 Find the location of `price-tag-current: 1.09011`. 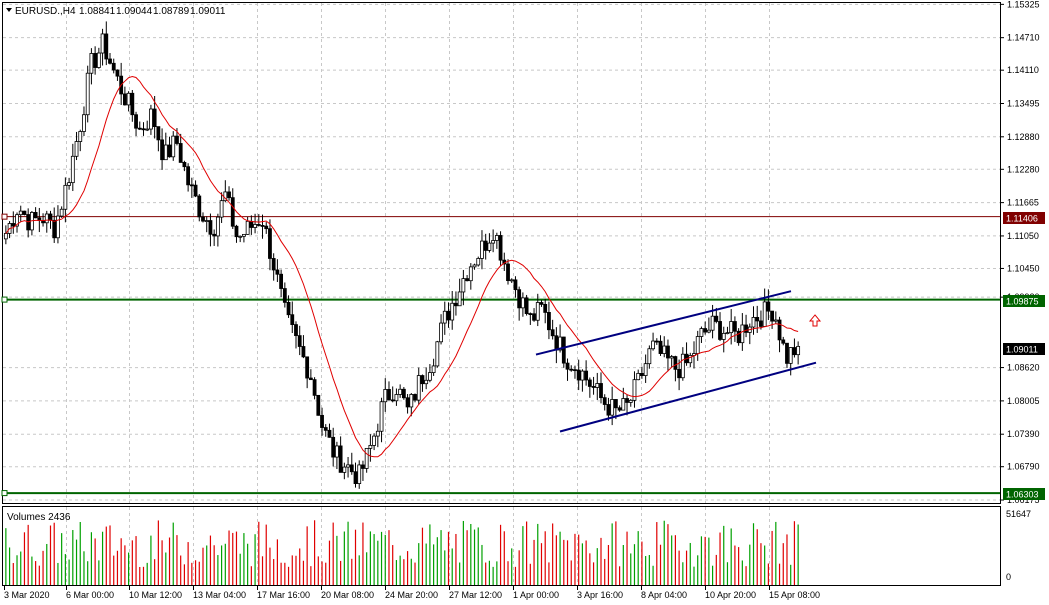

price-tag-current: 1.09011 is located at coordinates (1024, 349).